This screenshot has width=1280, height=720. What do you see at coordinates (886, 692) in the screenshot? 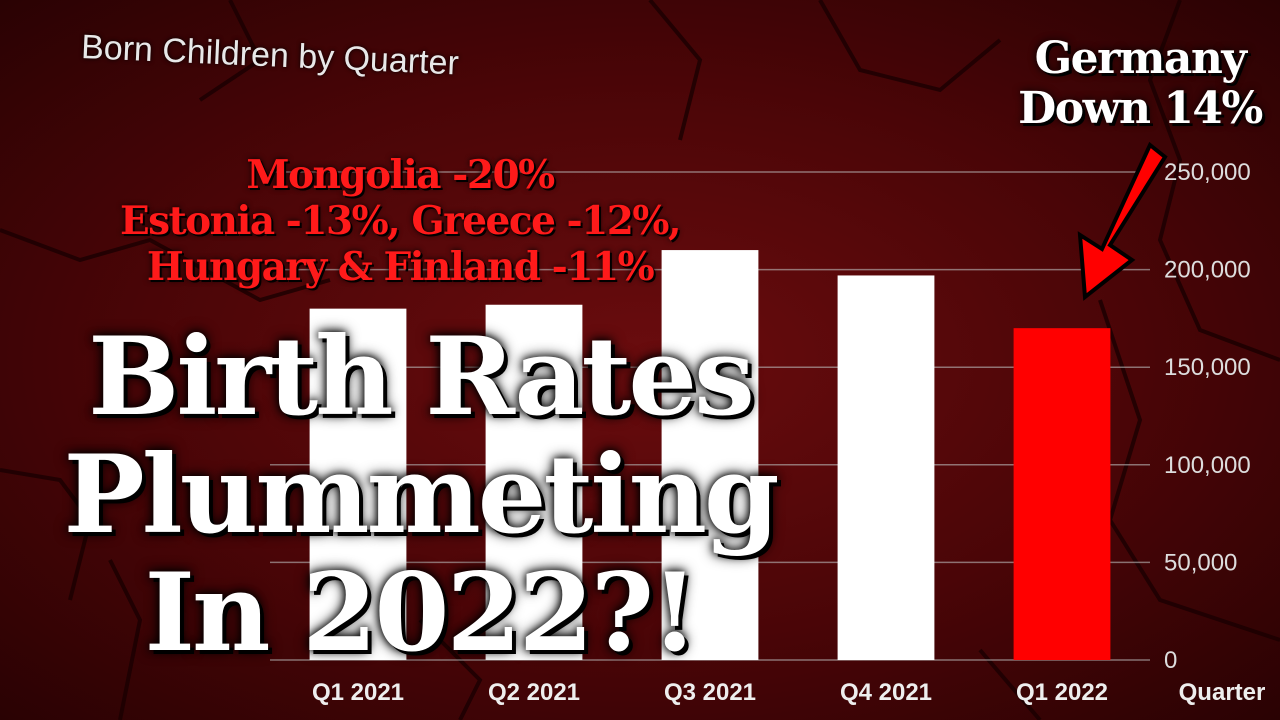
I see `x-tick-label: Q4 2021` at bounding box center [886, 692].